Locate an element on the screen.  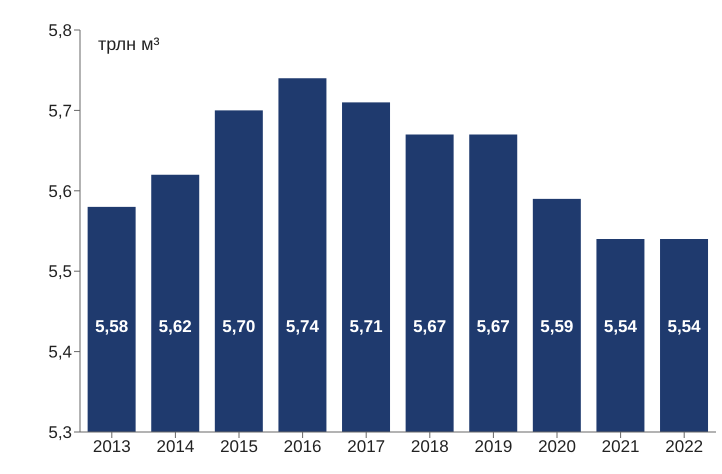
y-tick-label: 5,5 is located at coordinates (60, 272).